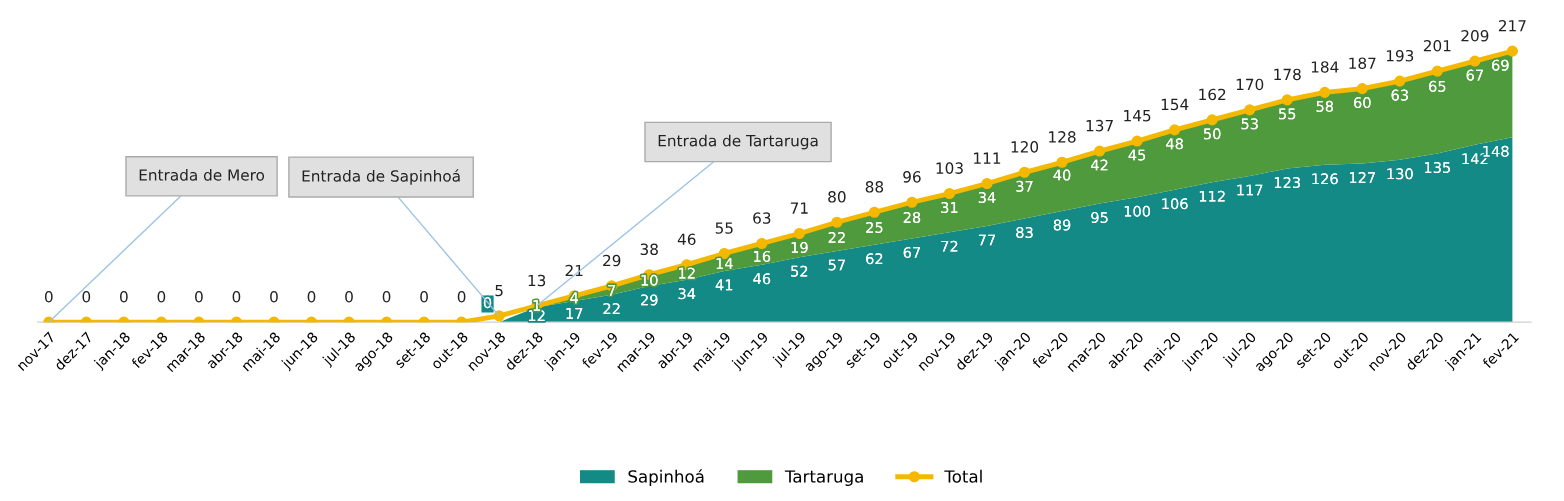 The image size is (1564, 501). Describe the element at coordinates (499, 290) in the screenshot. I see `data-label: 5` at that location.